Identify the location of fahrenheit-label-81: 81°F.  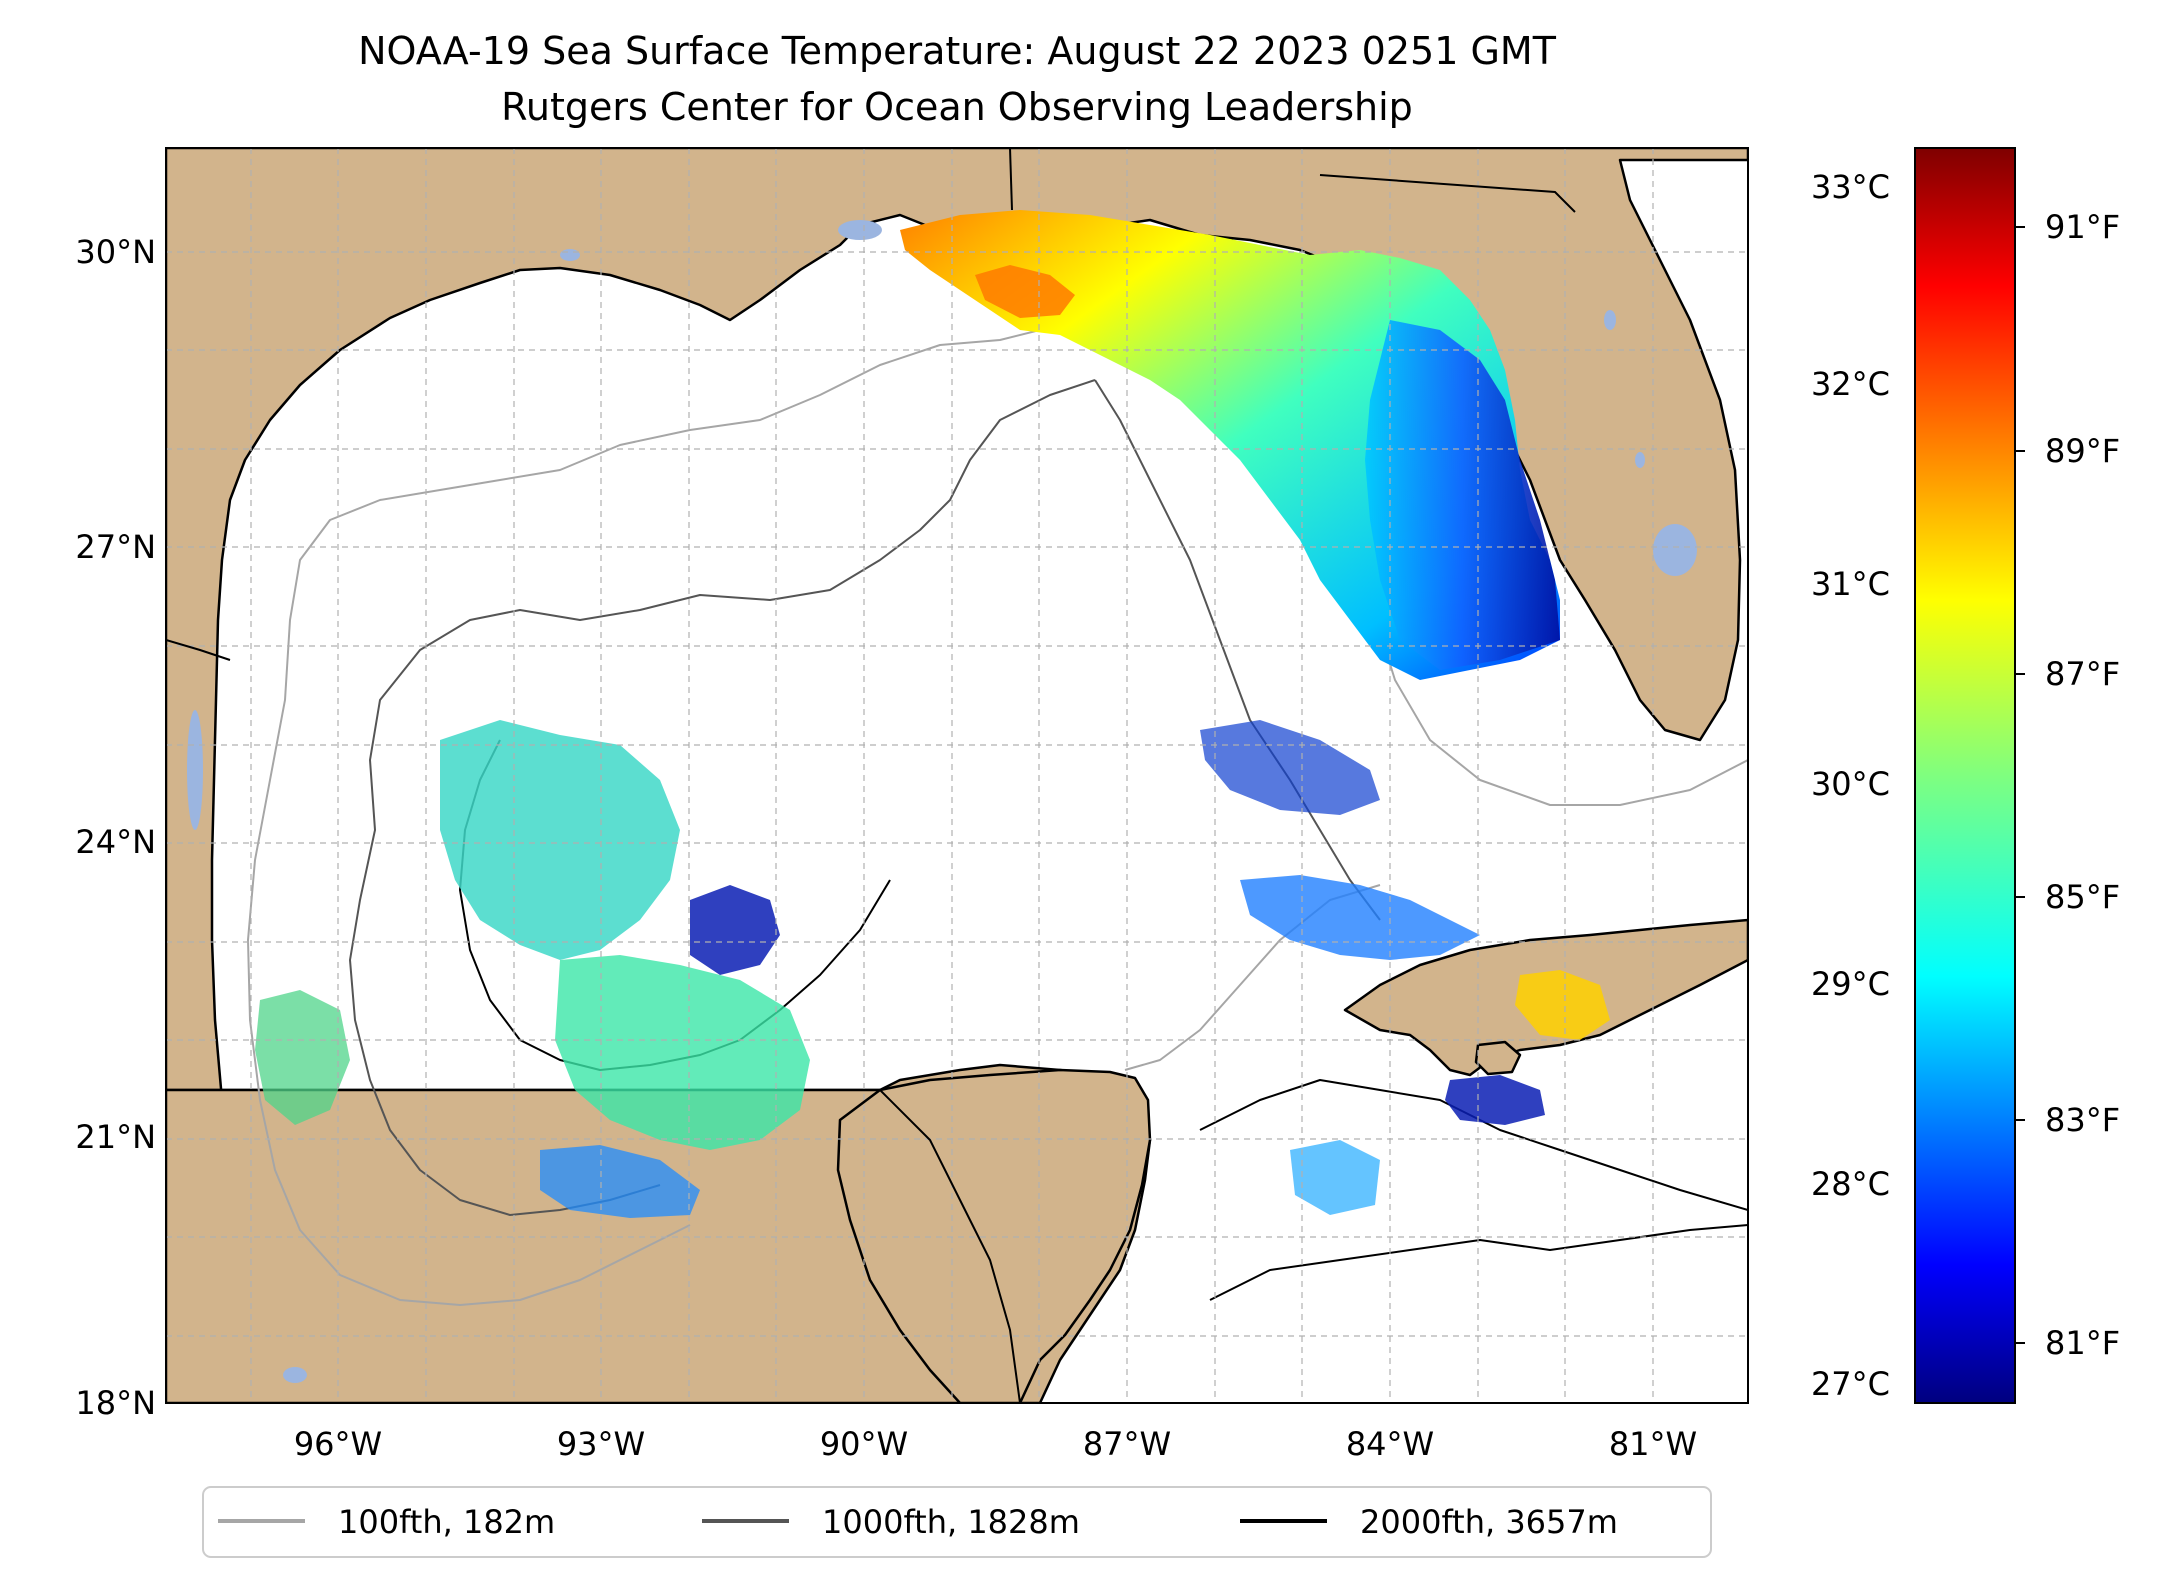
(2082, 1343).